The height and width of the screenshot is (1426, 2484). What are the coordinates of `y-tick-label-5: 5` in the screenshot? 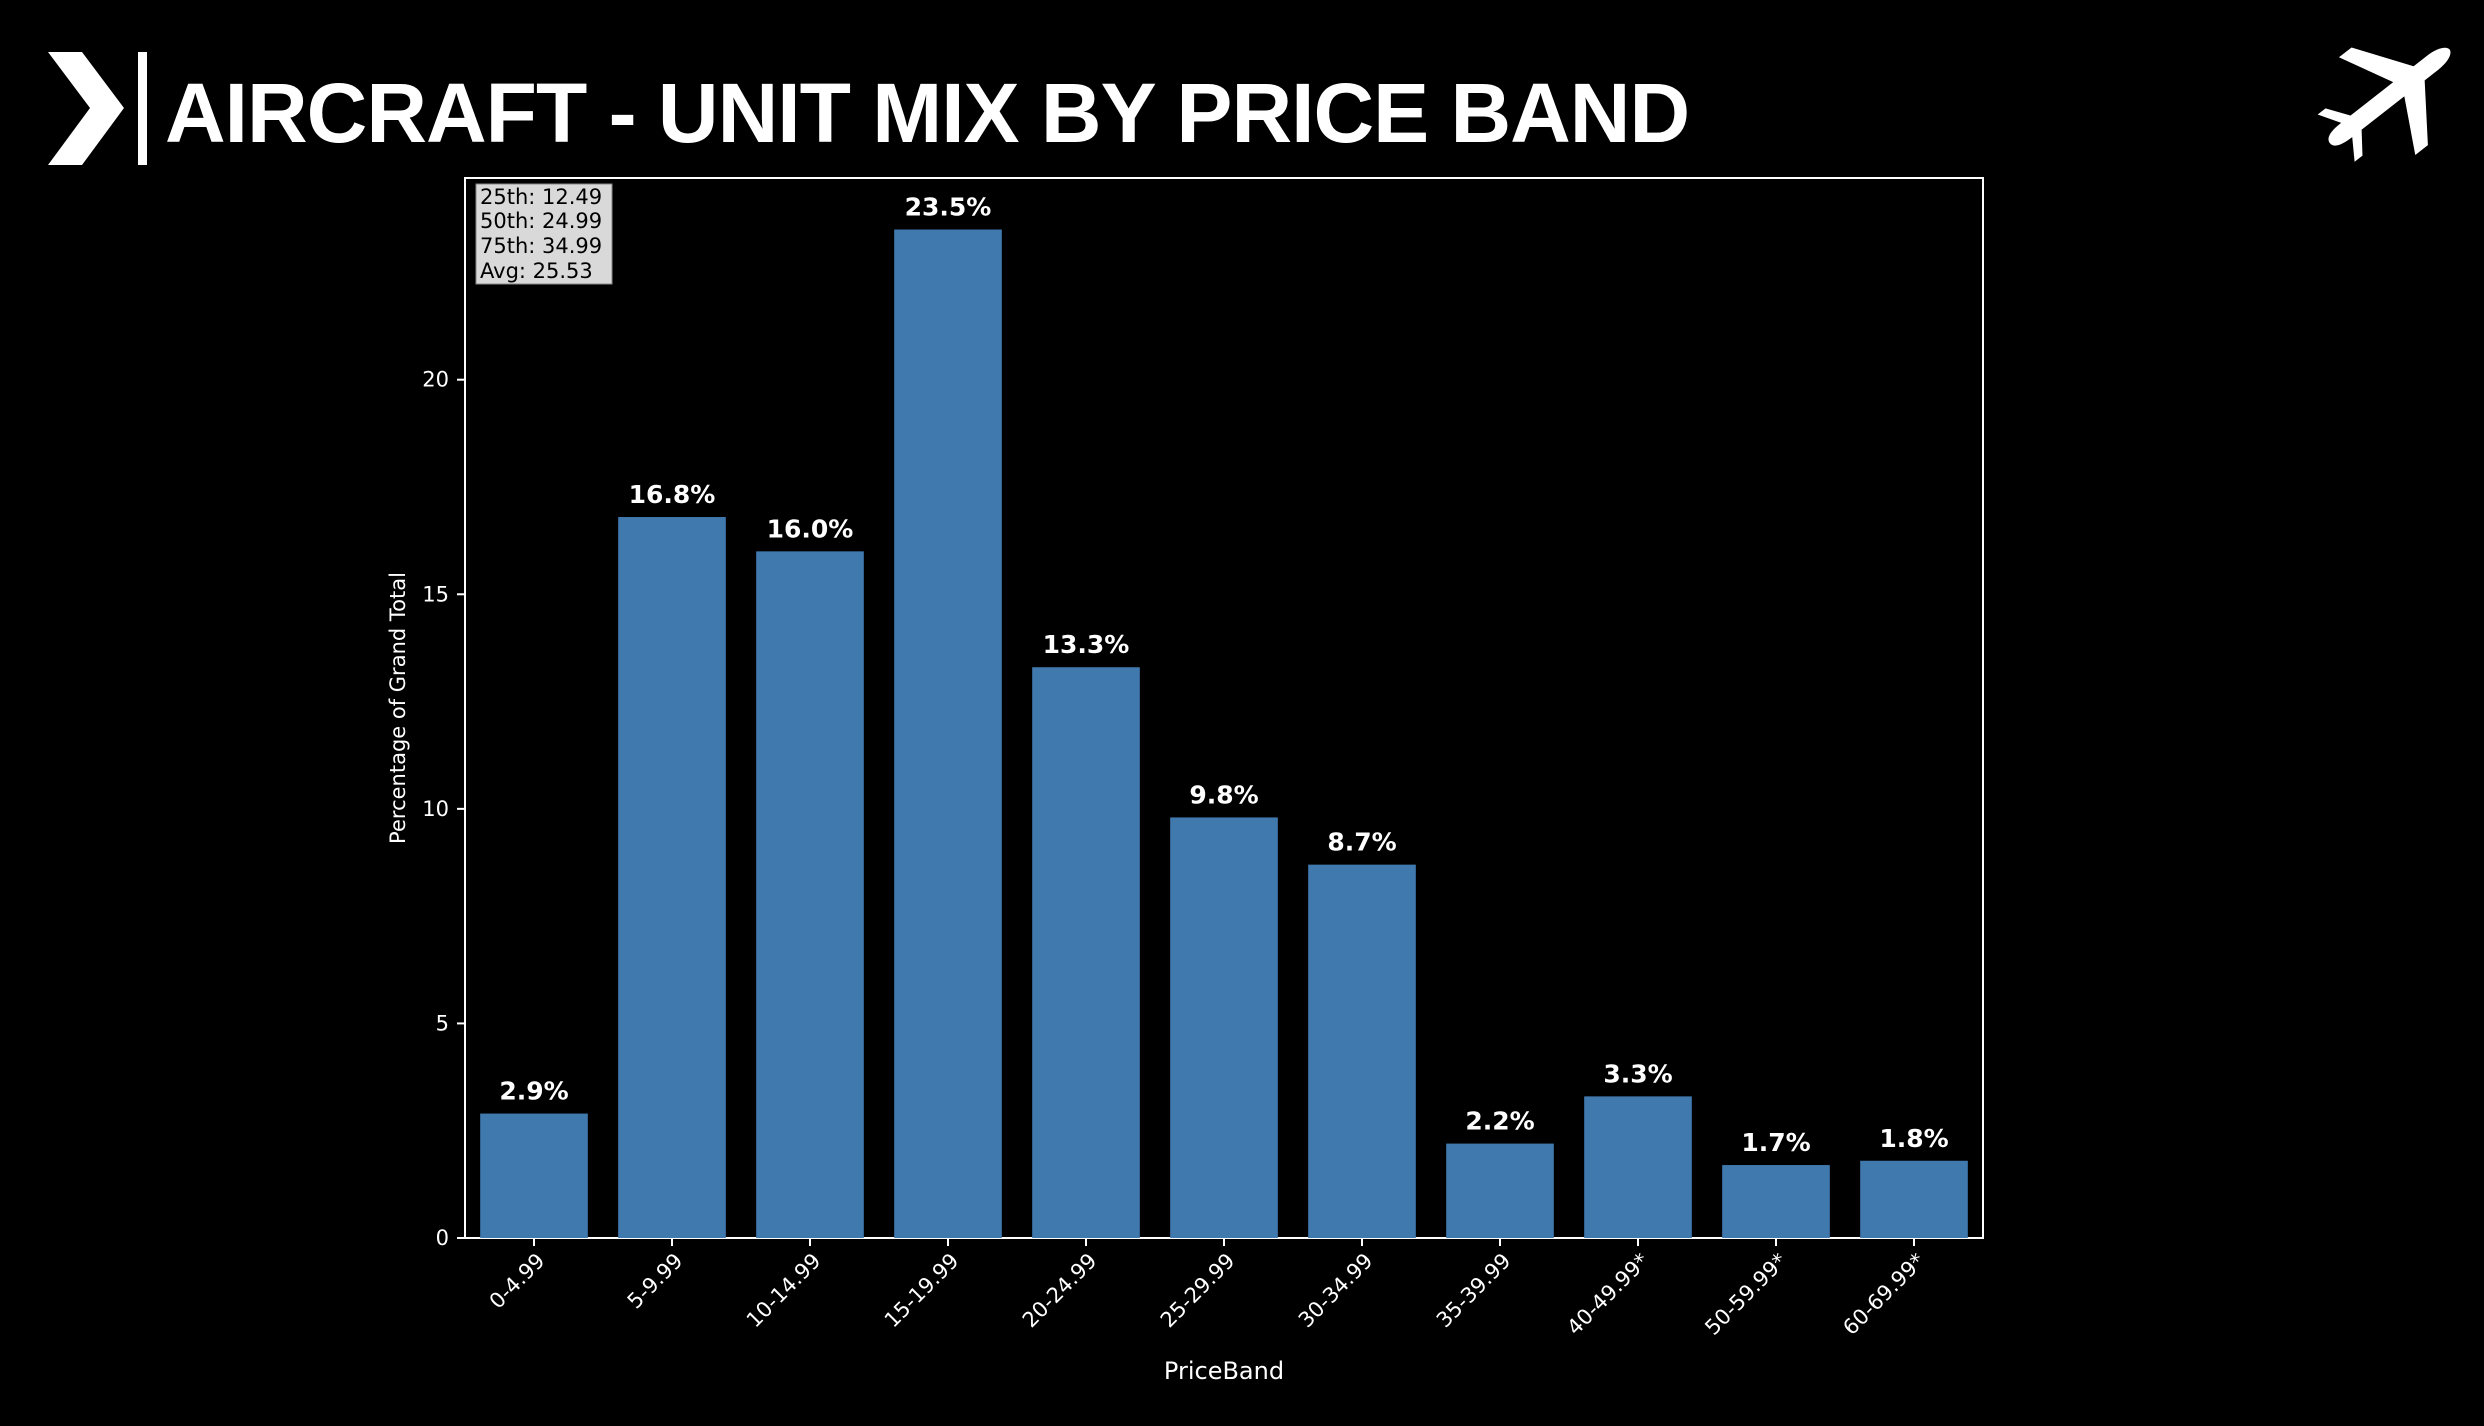 It's located at (442, 1023).